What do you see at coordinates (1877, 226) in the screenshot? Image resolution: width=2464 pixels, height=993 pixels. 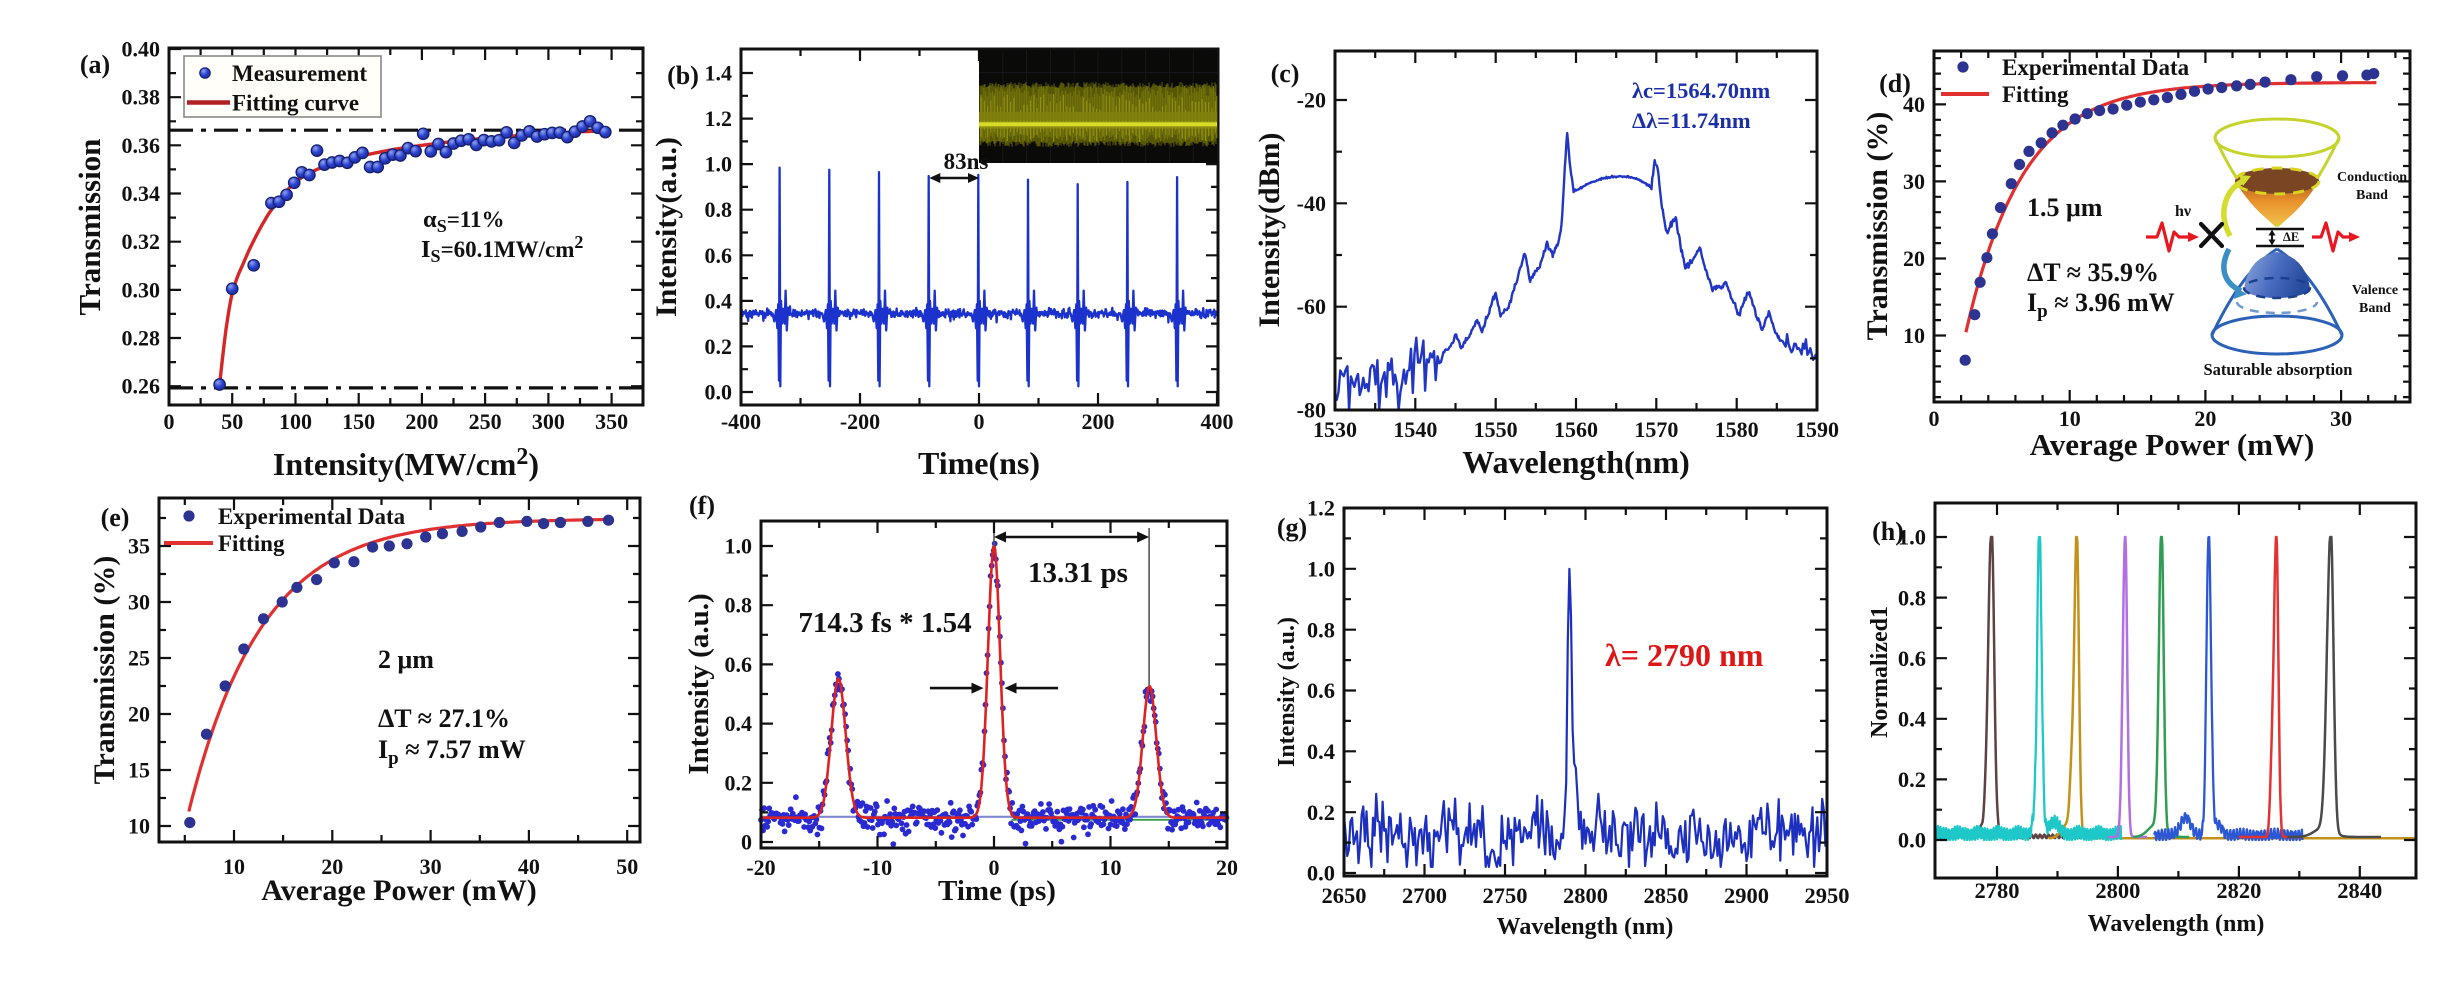 I see `svg-text: Transmission (%)` at bounding box center [1877, 226].